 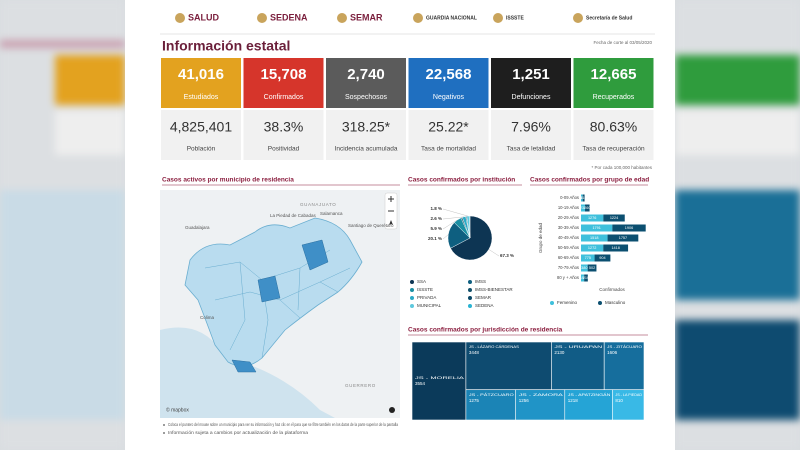 I want to click on y-tick-label: 10-19 Años, so click(x=568, y=207).